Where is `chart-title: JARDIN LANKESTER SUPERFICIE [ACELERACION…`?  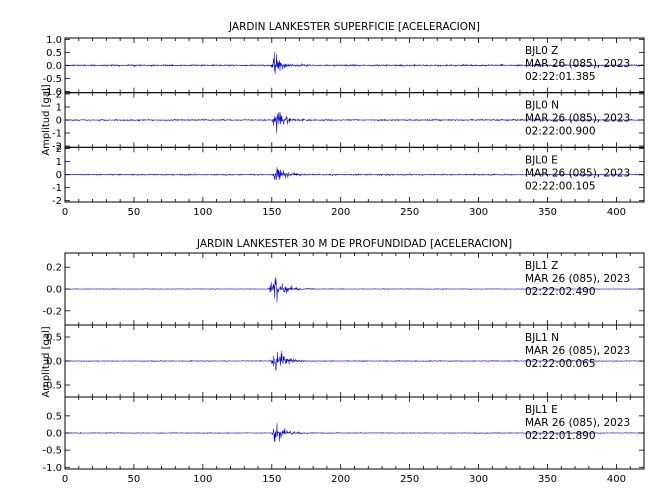
chart-title: JARDIN LANKESTER SUPERFICIE [ACELERACION… is located at coordinates (354, 27).